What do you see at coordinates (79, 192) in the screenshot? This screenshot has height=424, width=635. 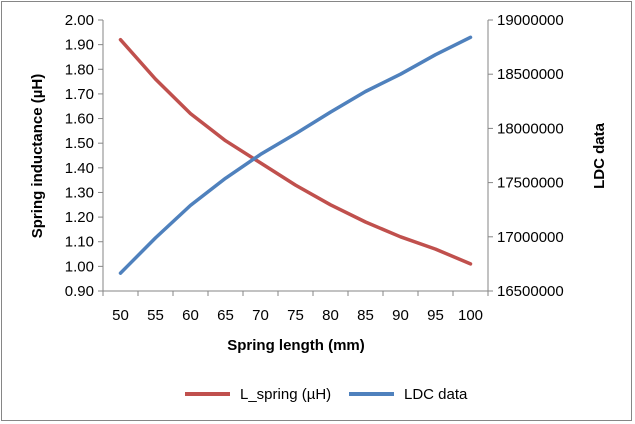 I see `y-tick-label: 1.30` at bounding box center [79, 192].